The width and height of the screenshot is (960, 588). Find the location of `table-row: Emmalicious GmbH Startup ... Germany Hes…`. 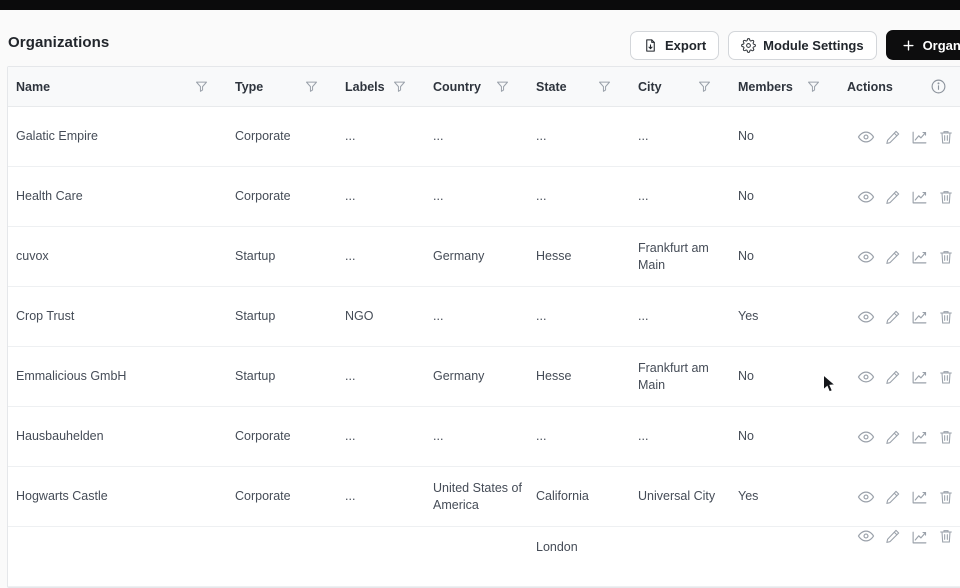

table-row: Emmalicious GmbH Startup ... Germany Hes… is located at coordinates (484, 377).